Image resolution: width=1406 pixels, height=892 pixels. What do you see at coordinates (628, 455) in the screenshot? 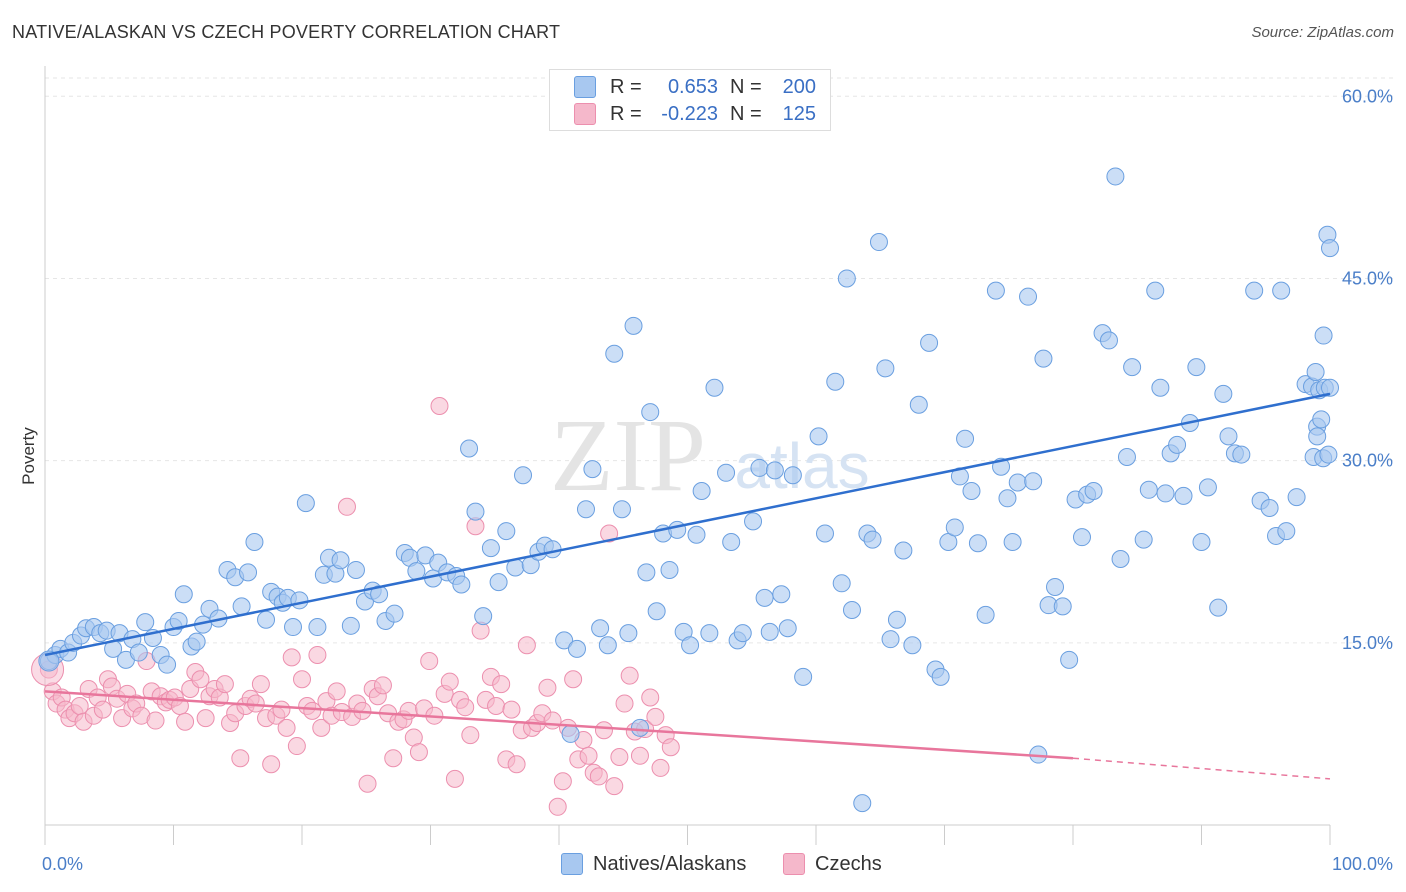
I see `watermark-zip: ZIP` at bounding box center [628, 455].